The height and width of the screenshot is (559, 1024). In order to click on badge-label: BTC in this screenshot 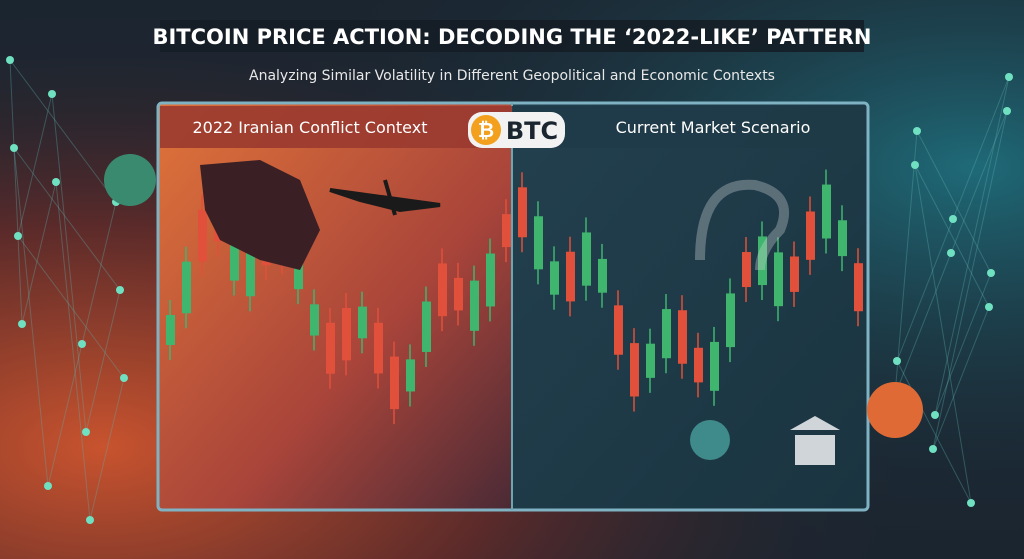, I will do `click(532, 131)`.